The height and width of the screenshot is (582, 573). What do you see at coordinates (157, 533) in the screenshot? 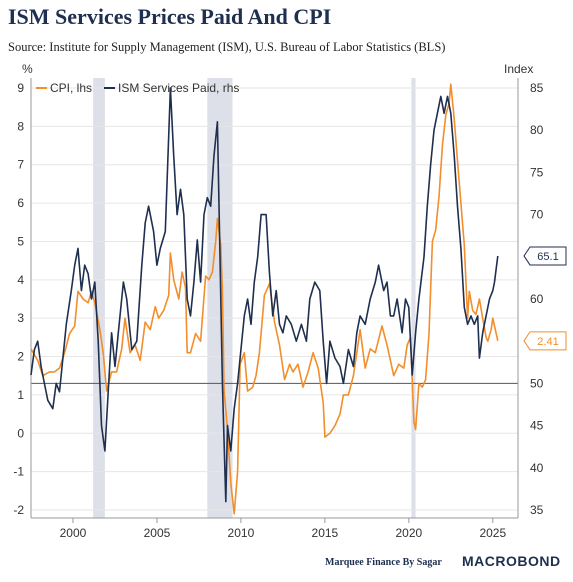
I see `x-tick-label: 2005` at bounding box center [157, 533].